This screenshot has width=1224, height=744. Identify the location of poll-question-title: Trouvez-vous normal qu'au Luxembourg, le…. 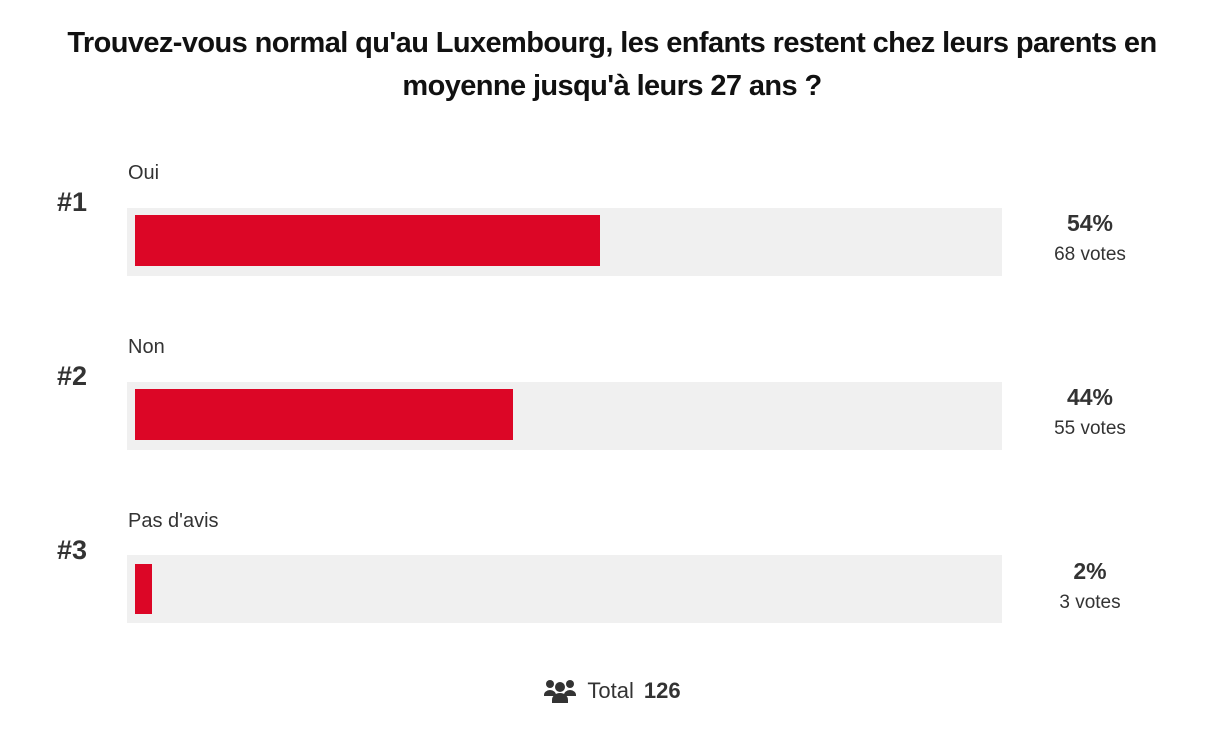
(612, 64).